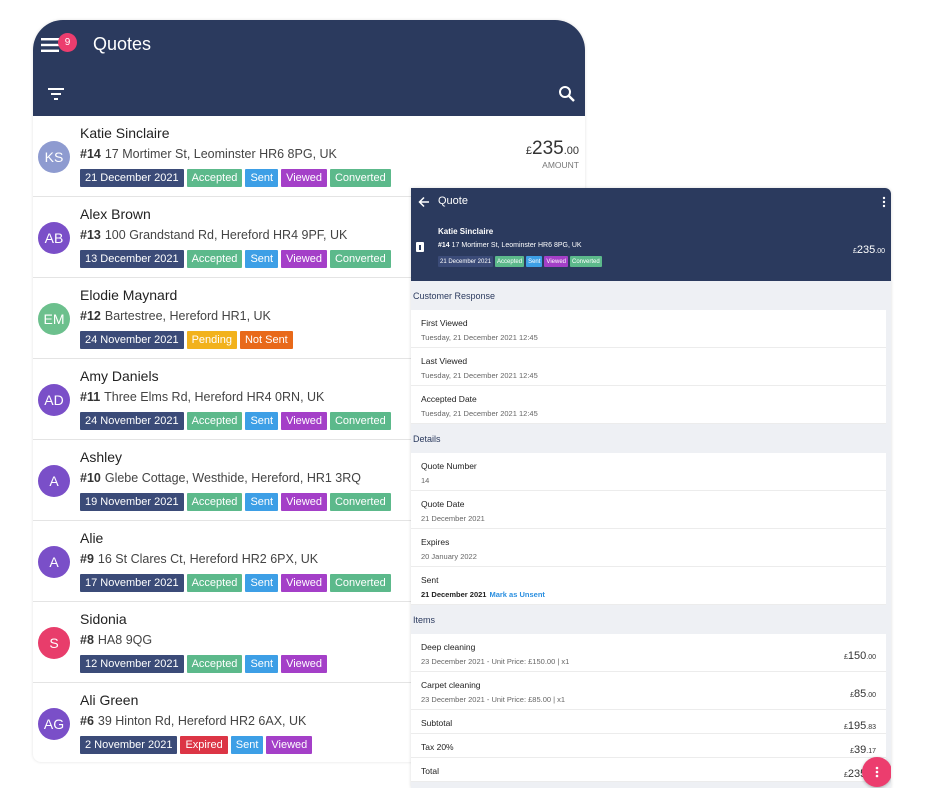 This screenshot has height=788, width=940. What do you see at coordinates (90, 397) in the screenshot?
I see `quote-number: #11` at bounding box center [90, 397].